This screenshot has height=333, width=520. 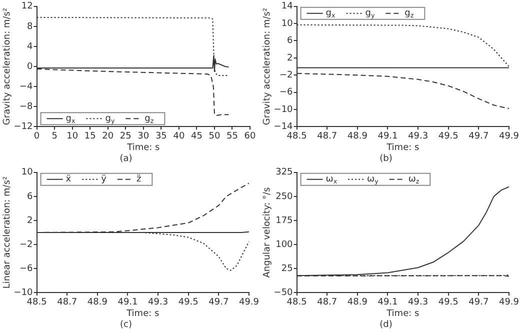 I want to click on text: (c), so click(x=126, y=325).